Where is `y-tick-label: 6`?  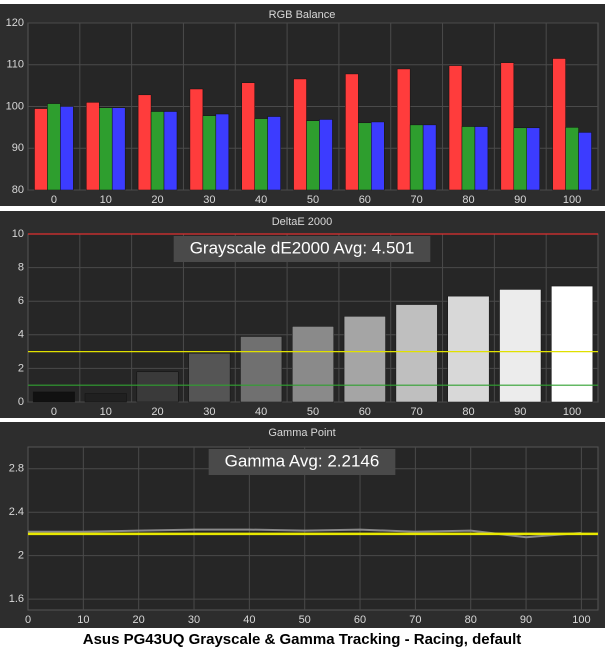
y-tick-label: 6 is located at coordinates (21, 301).